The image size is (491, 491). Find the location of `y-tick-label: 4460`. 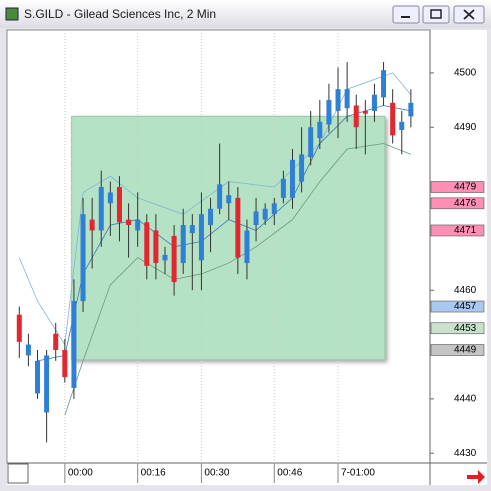

y-tick-label: 4460 is located at coordinates (465, 290).